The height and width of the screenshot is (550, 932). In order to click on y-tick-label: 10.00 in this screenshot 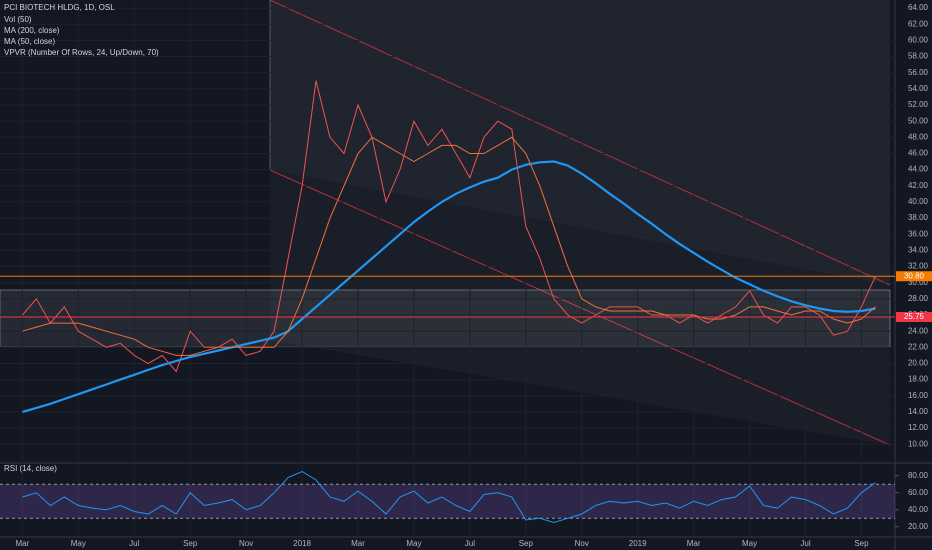, I will do `click(918, 443)`.